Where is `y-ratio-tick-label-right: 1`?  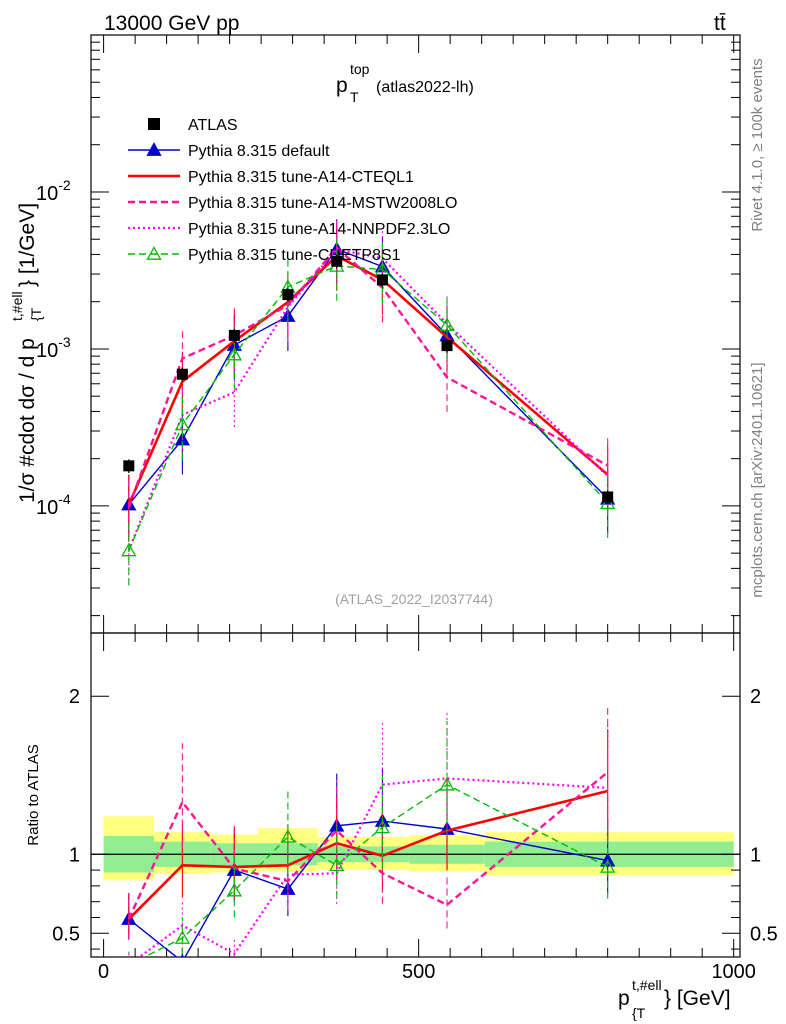 y-ratio-tick-label-right: 1 is located at coordinates (755, 855).